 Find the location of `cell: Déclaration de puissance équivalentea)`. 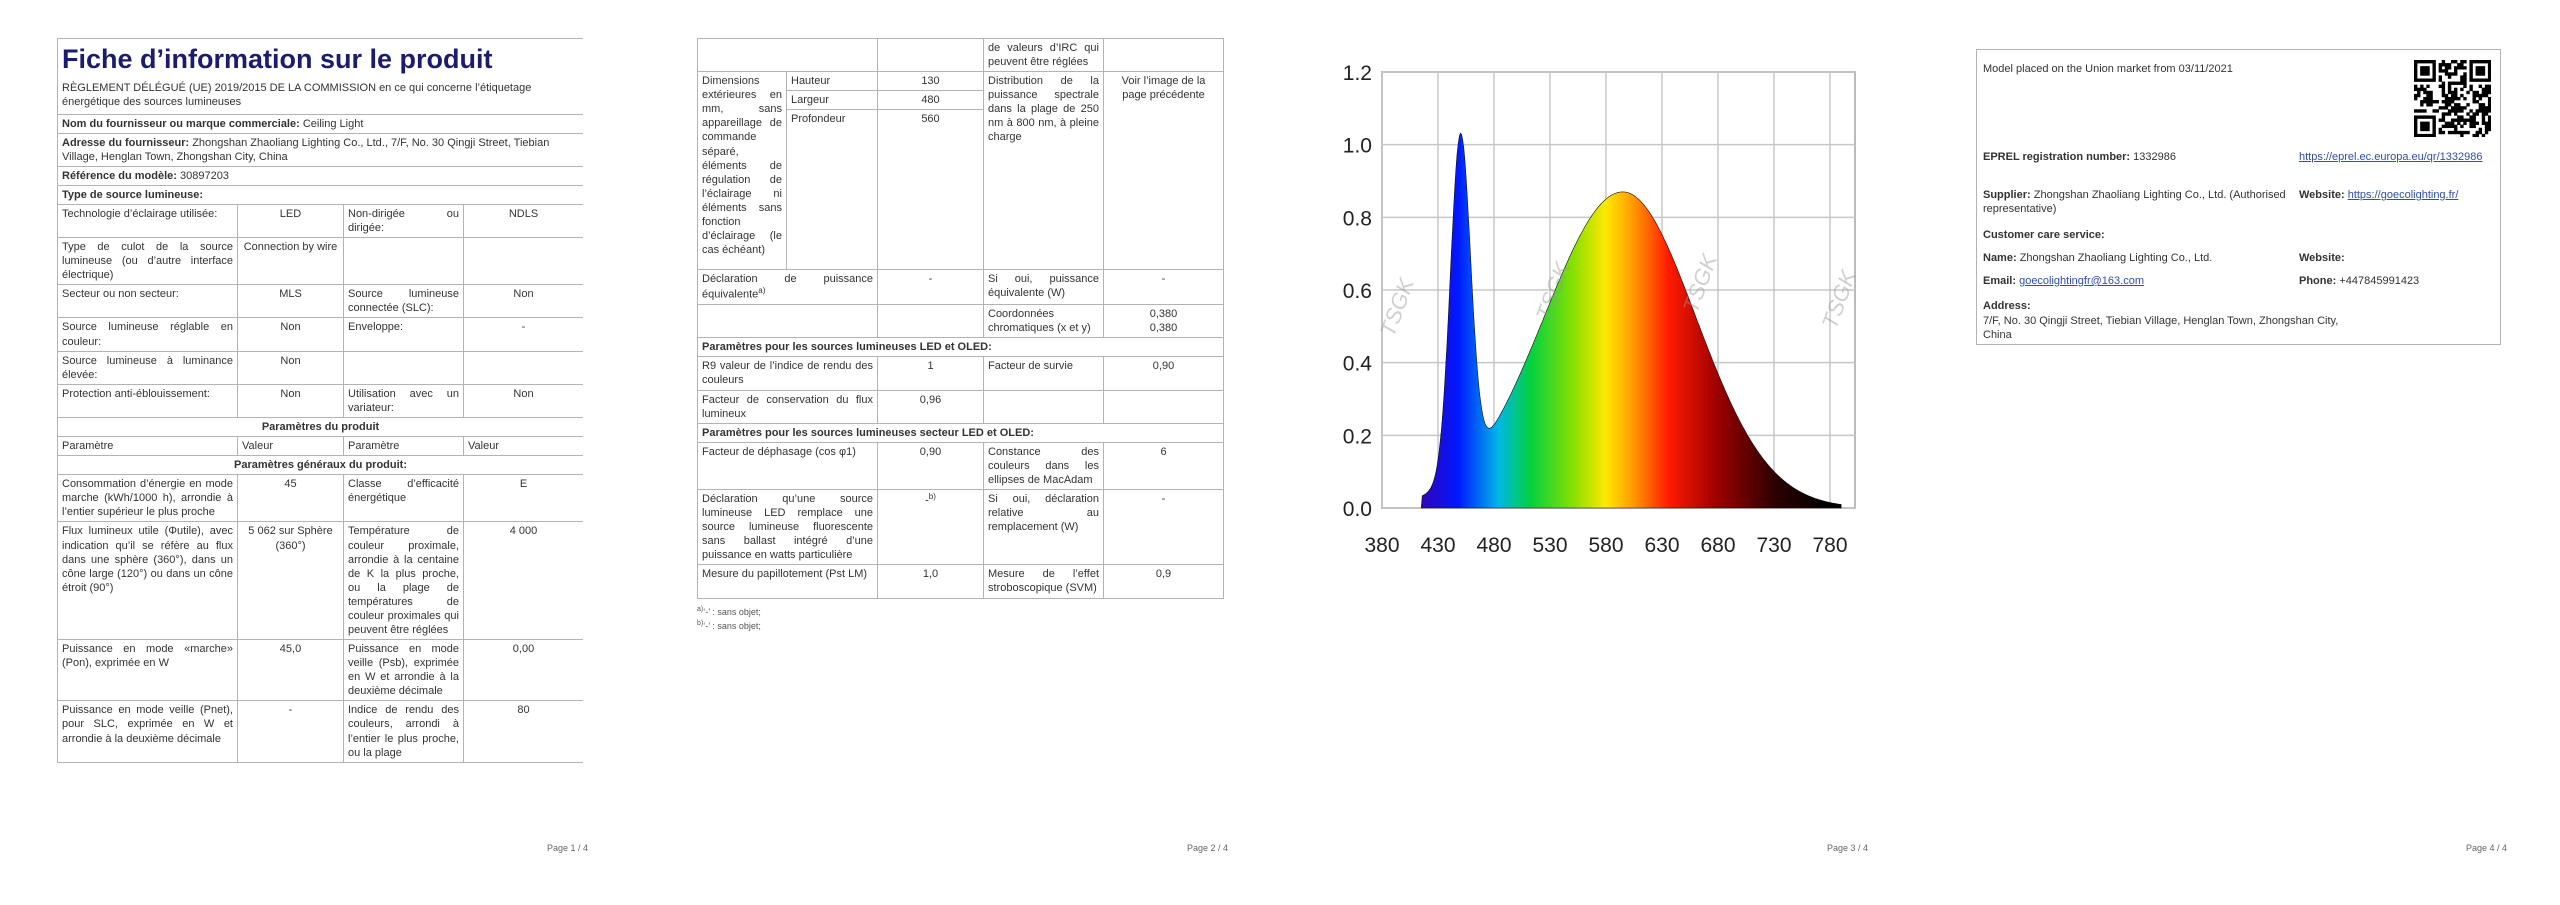

cell: Déclaration de puissance équivalentea) is located at coordinates (787, 287).